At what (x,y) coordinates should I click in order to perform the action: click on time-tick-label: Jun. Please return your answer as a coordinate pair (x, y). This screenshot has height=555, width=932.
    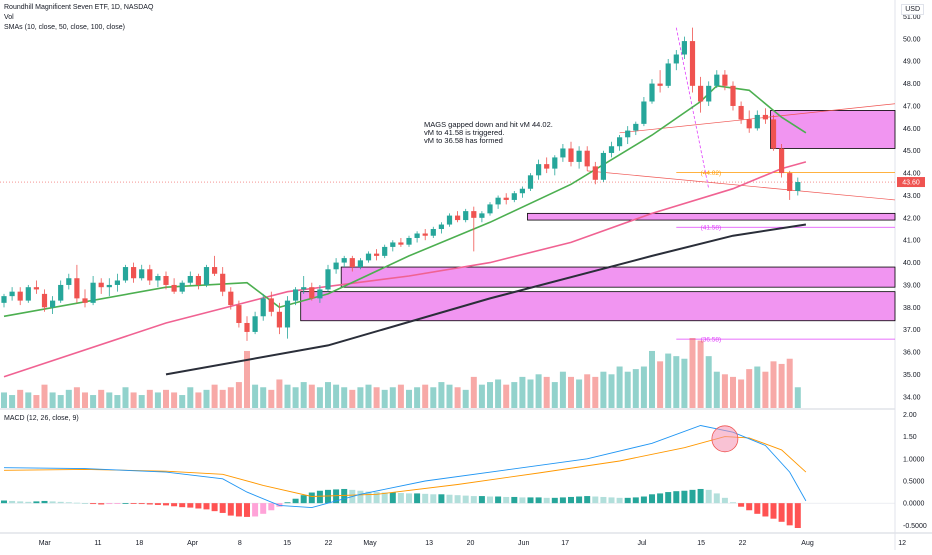
    Looking at the image, I should click on (523, 543).